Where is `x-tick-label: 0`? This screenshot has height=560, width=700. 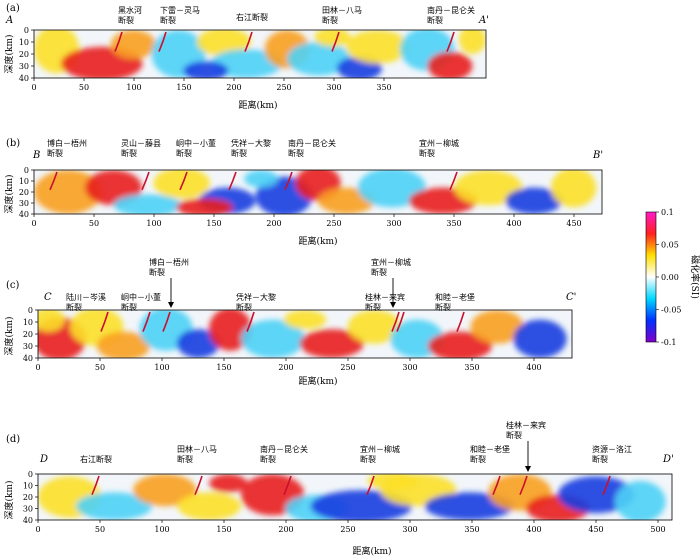
x-tick-label: 0 is located at coordinates (37, 367).